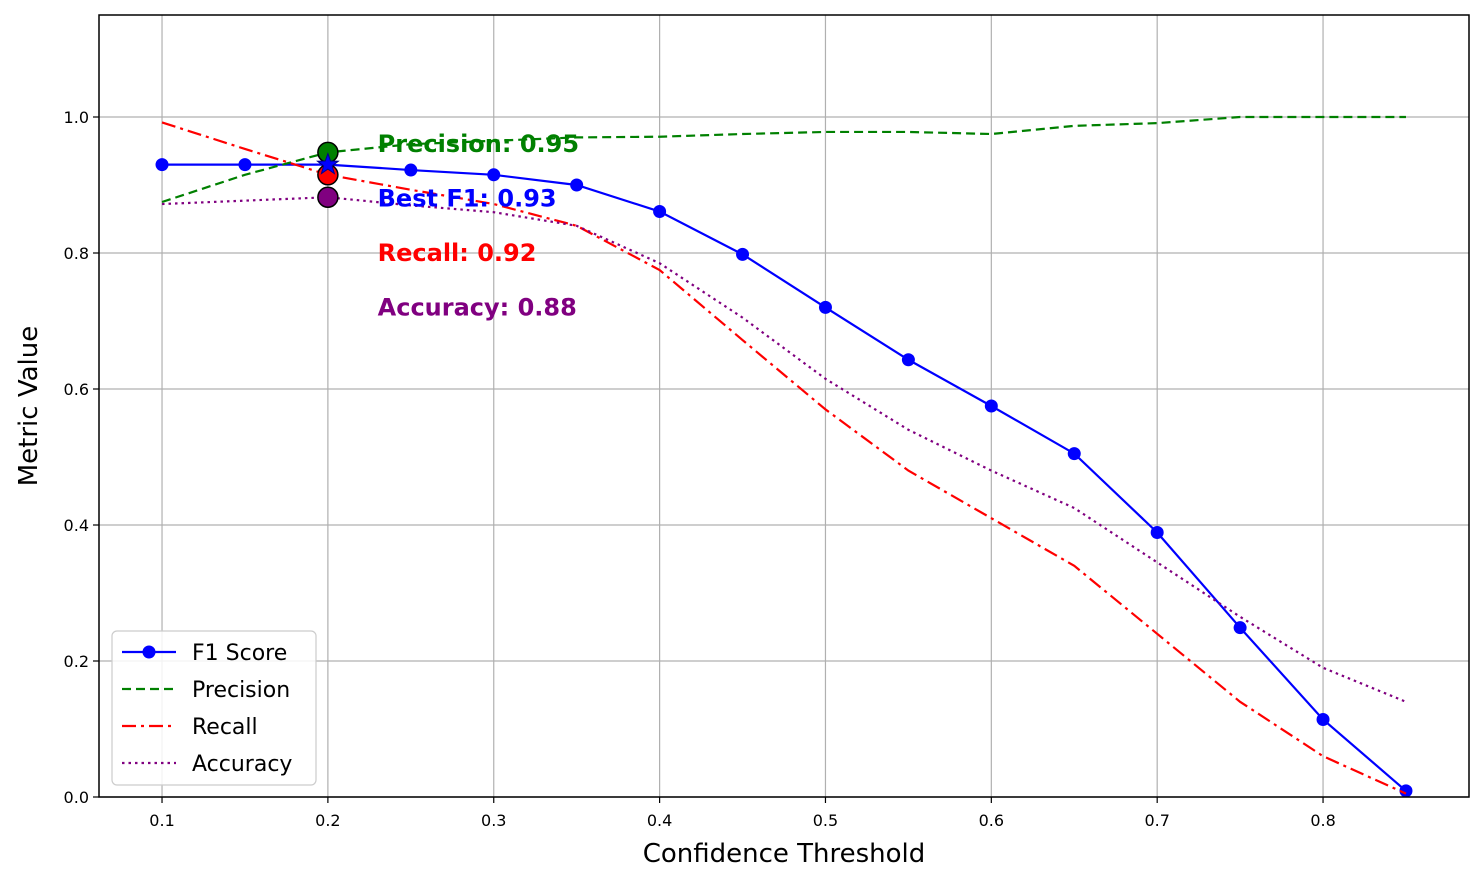 This screenshot has width=1484, height=883. What do you see at coordinates (76, 389) in the screenshot?
I see `y-tick-label: 0.6` at bounding box center [76, 389].